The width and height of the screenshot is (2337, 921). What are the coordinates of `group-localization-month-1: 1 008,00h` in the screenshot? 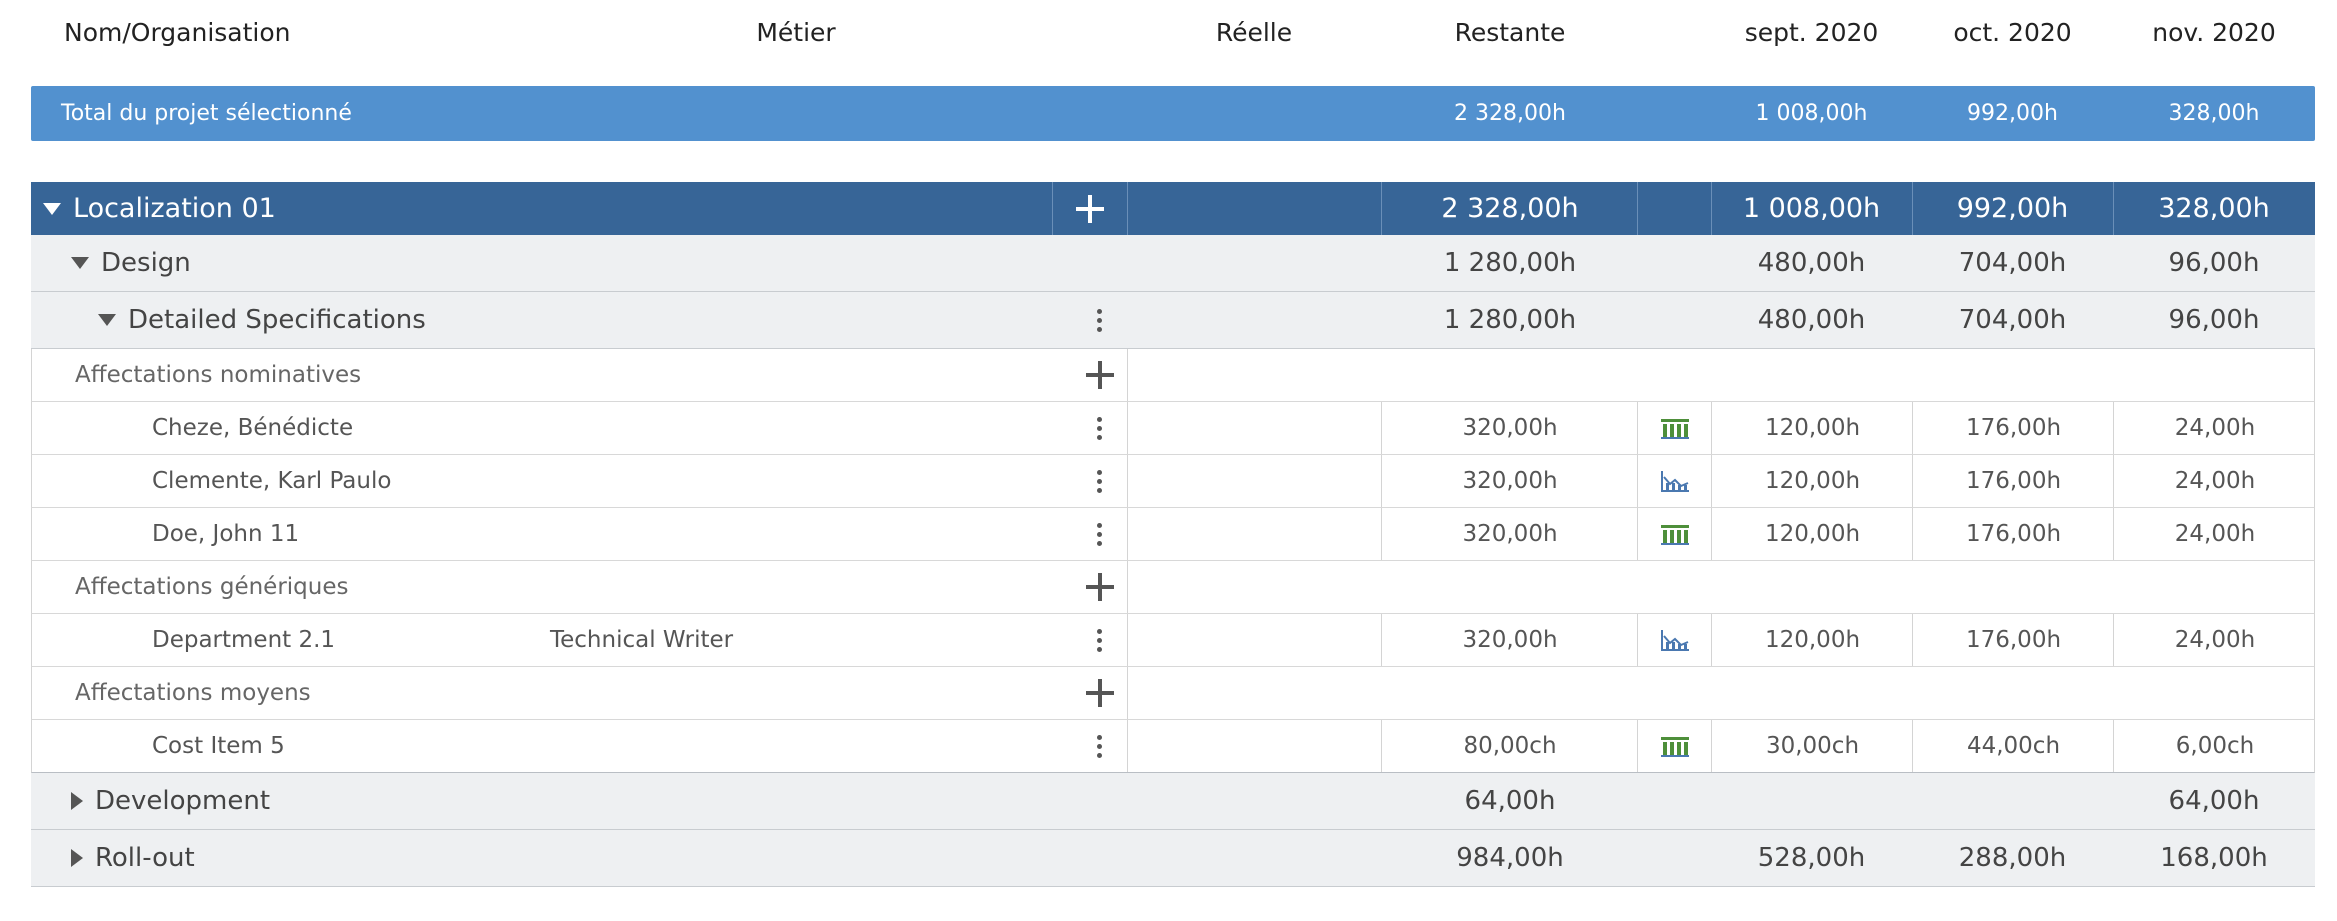 It's located at (1811, 208).